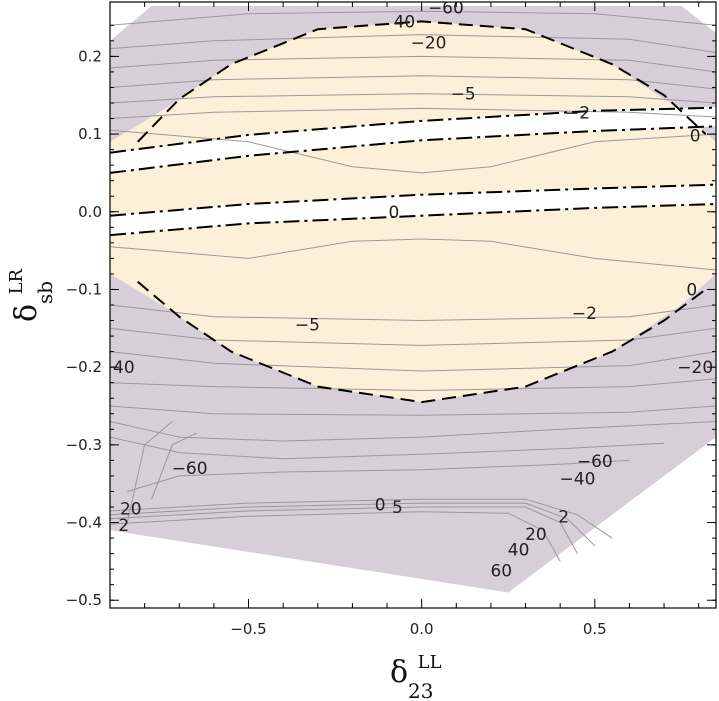  Describe the element at coordinates (84, 523) in the screenshot. I see `y-tick-label: −0.4` at that location.